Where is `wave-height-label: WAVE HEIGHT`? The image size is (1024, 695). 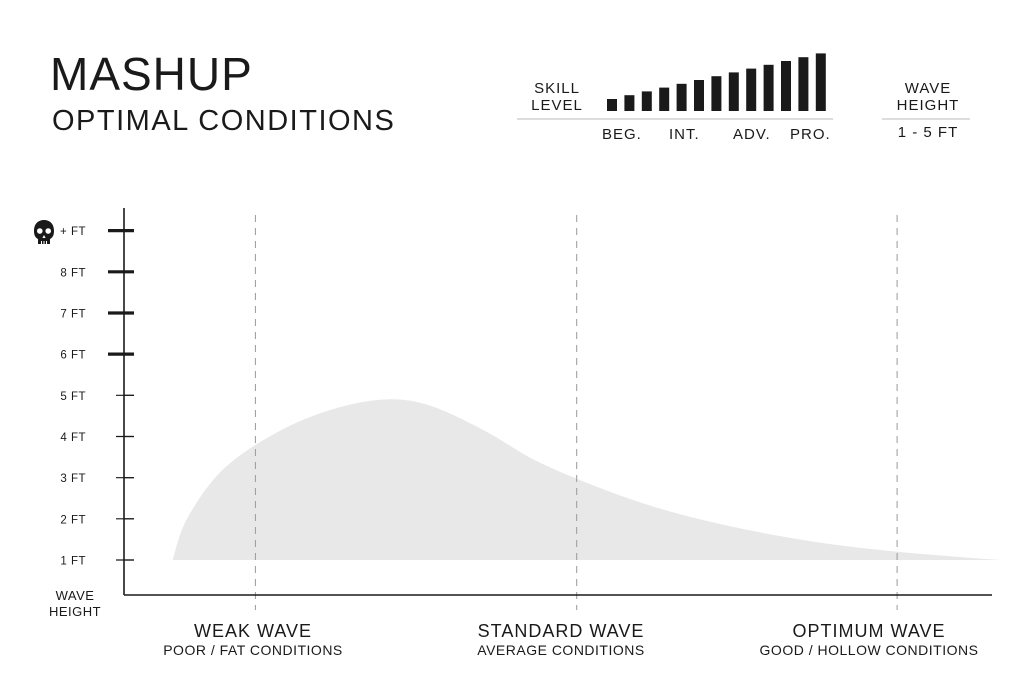 wave-height-label: WAVE HEIGHT is located at coordinates (928, 97).